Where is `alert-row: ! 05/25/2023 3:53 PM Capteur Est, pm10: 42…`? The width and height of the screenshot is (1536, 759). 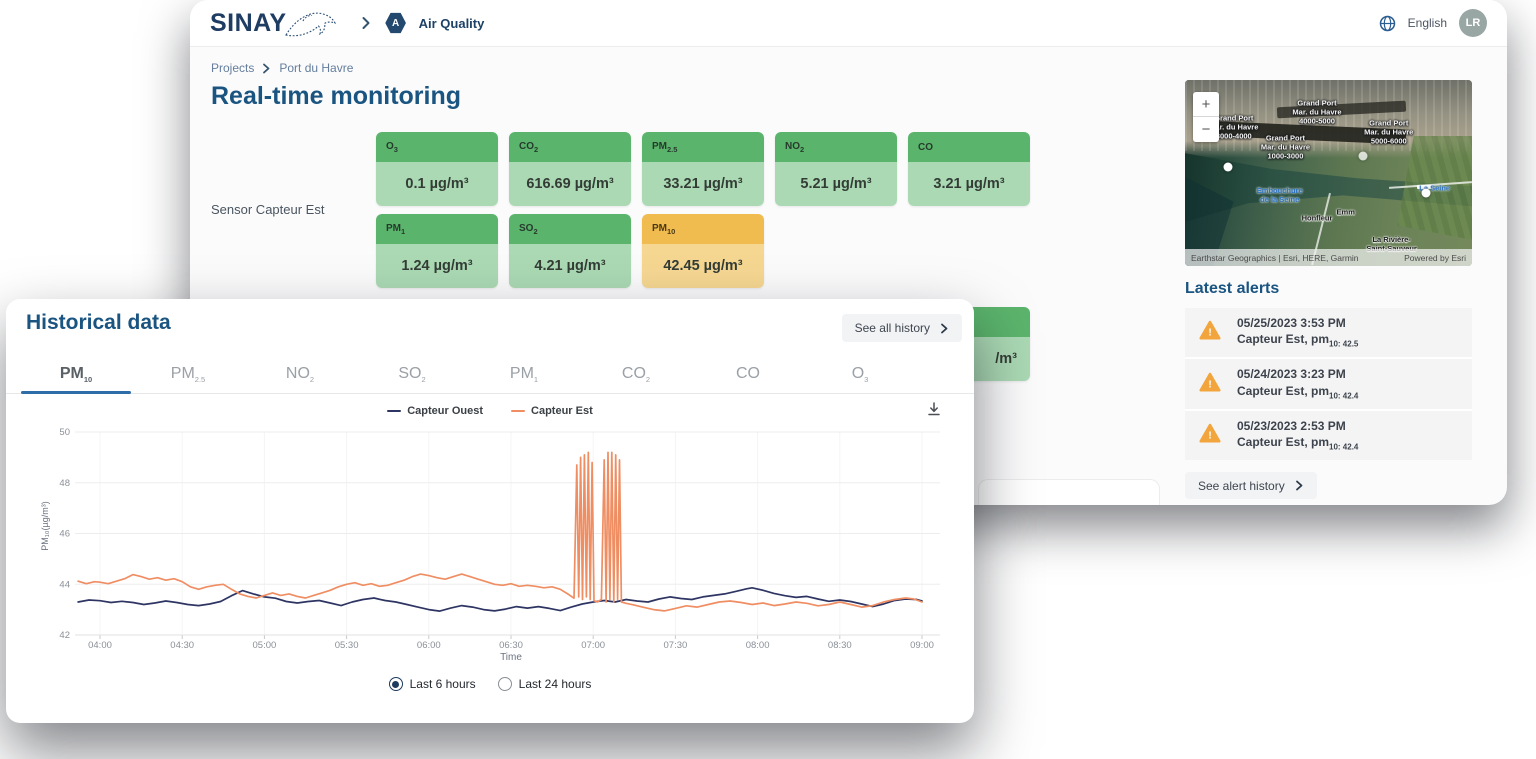 alert-row: ! 05/25/2023 3:53 PM Capteur Est, pm10: 42… is located at coordinates (1328, 334).